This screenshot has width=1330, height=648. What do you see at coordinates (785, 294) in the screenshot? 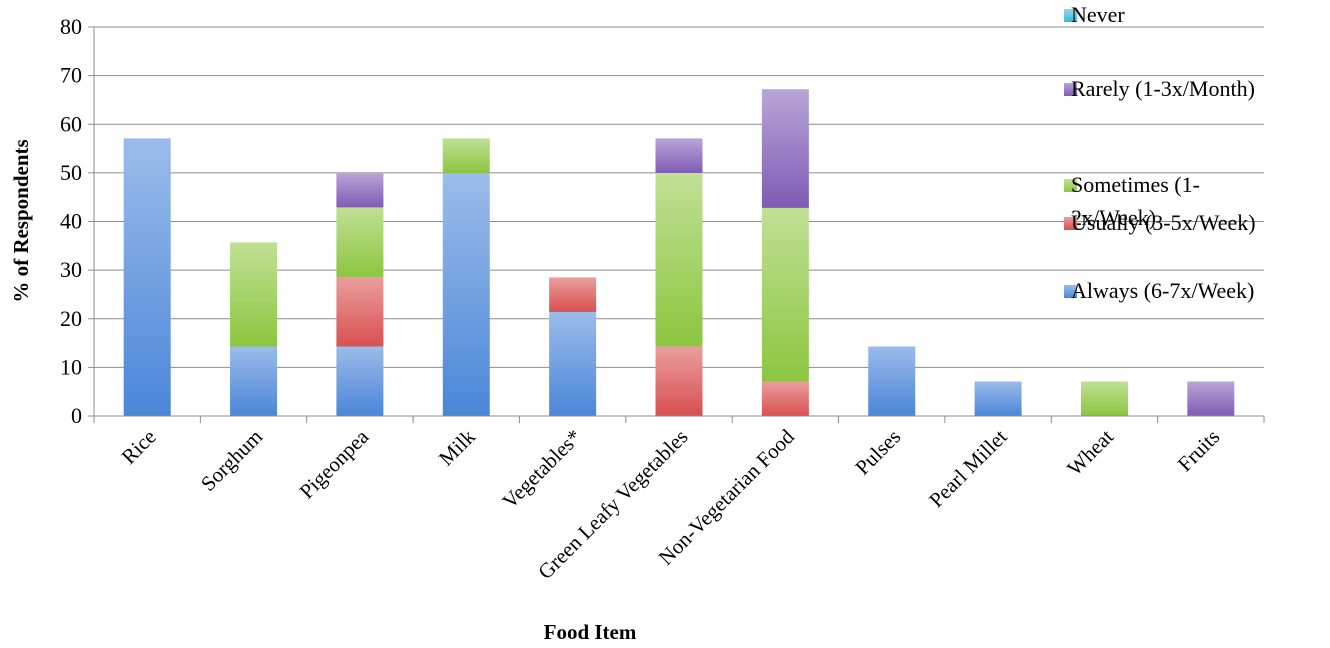
I see `bar-non-vegetarian-food-sometimes-1-2x-week` at bounding box center [785, 294].